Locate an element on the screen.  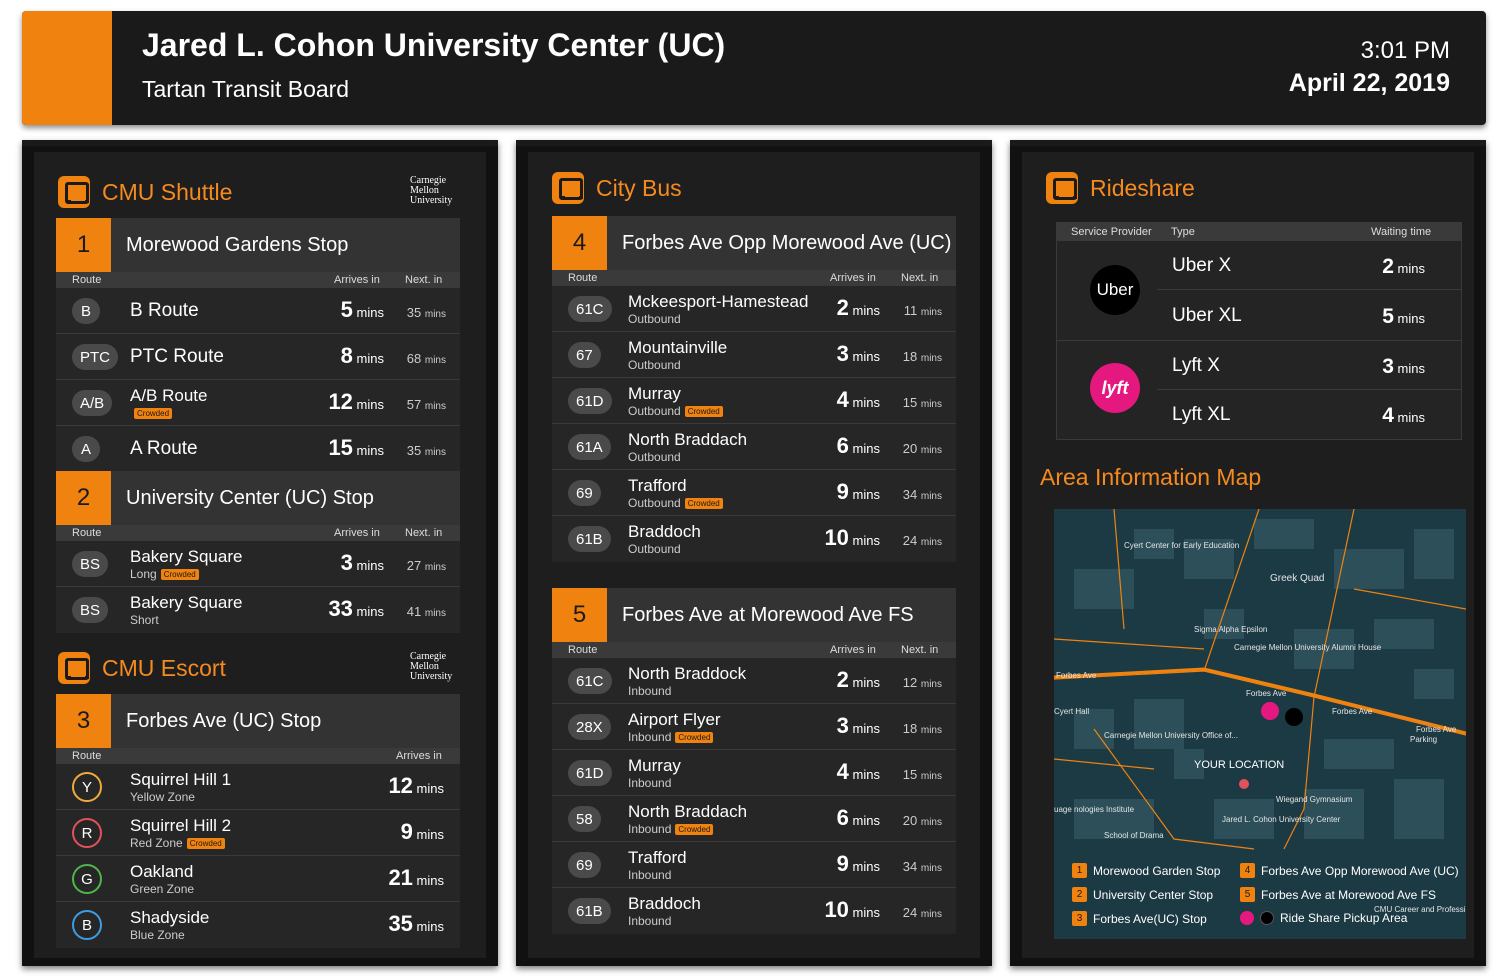
next-value: 20 is located at coordinates (910, 448).